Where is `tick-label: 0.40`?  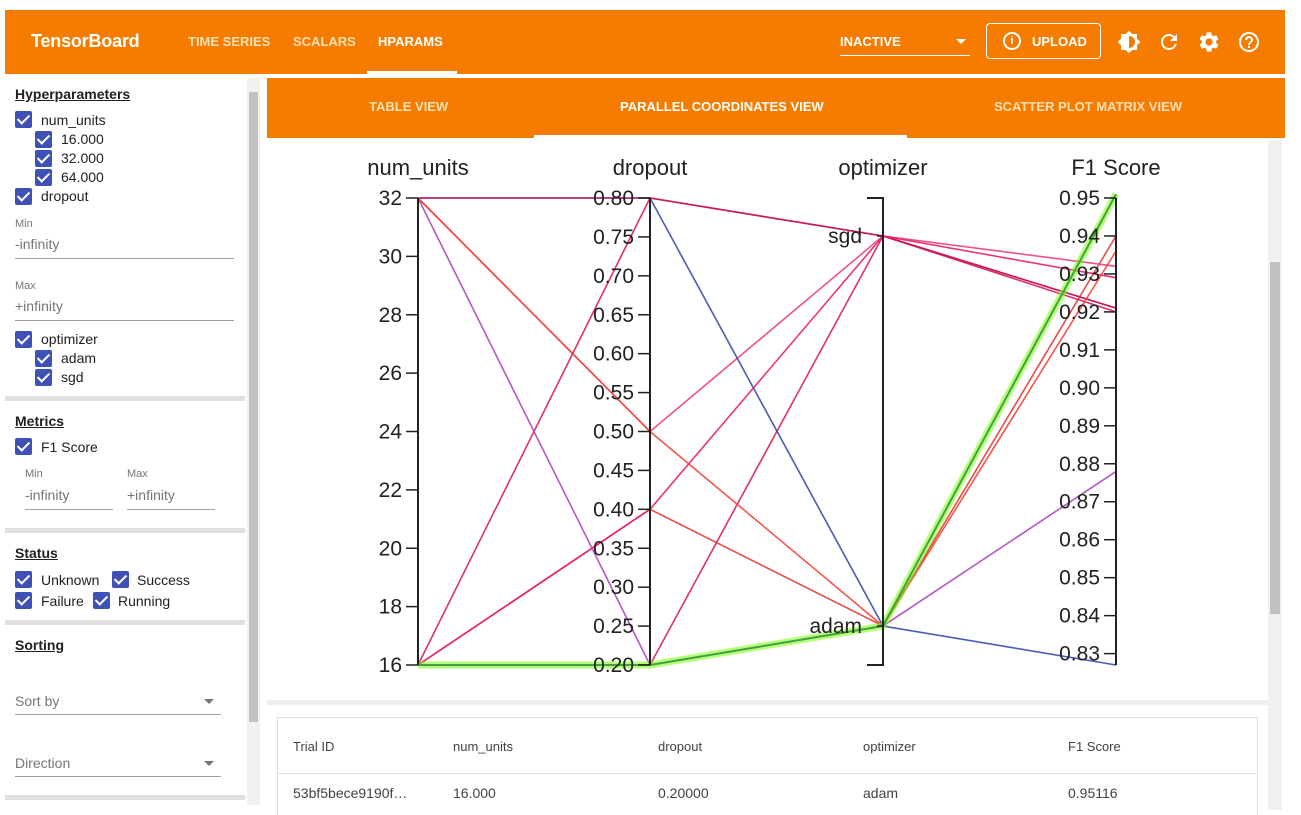
tick-label: 0.40 is located at coordinates (613, 509).